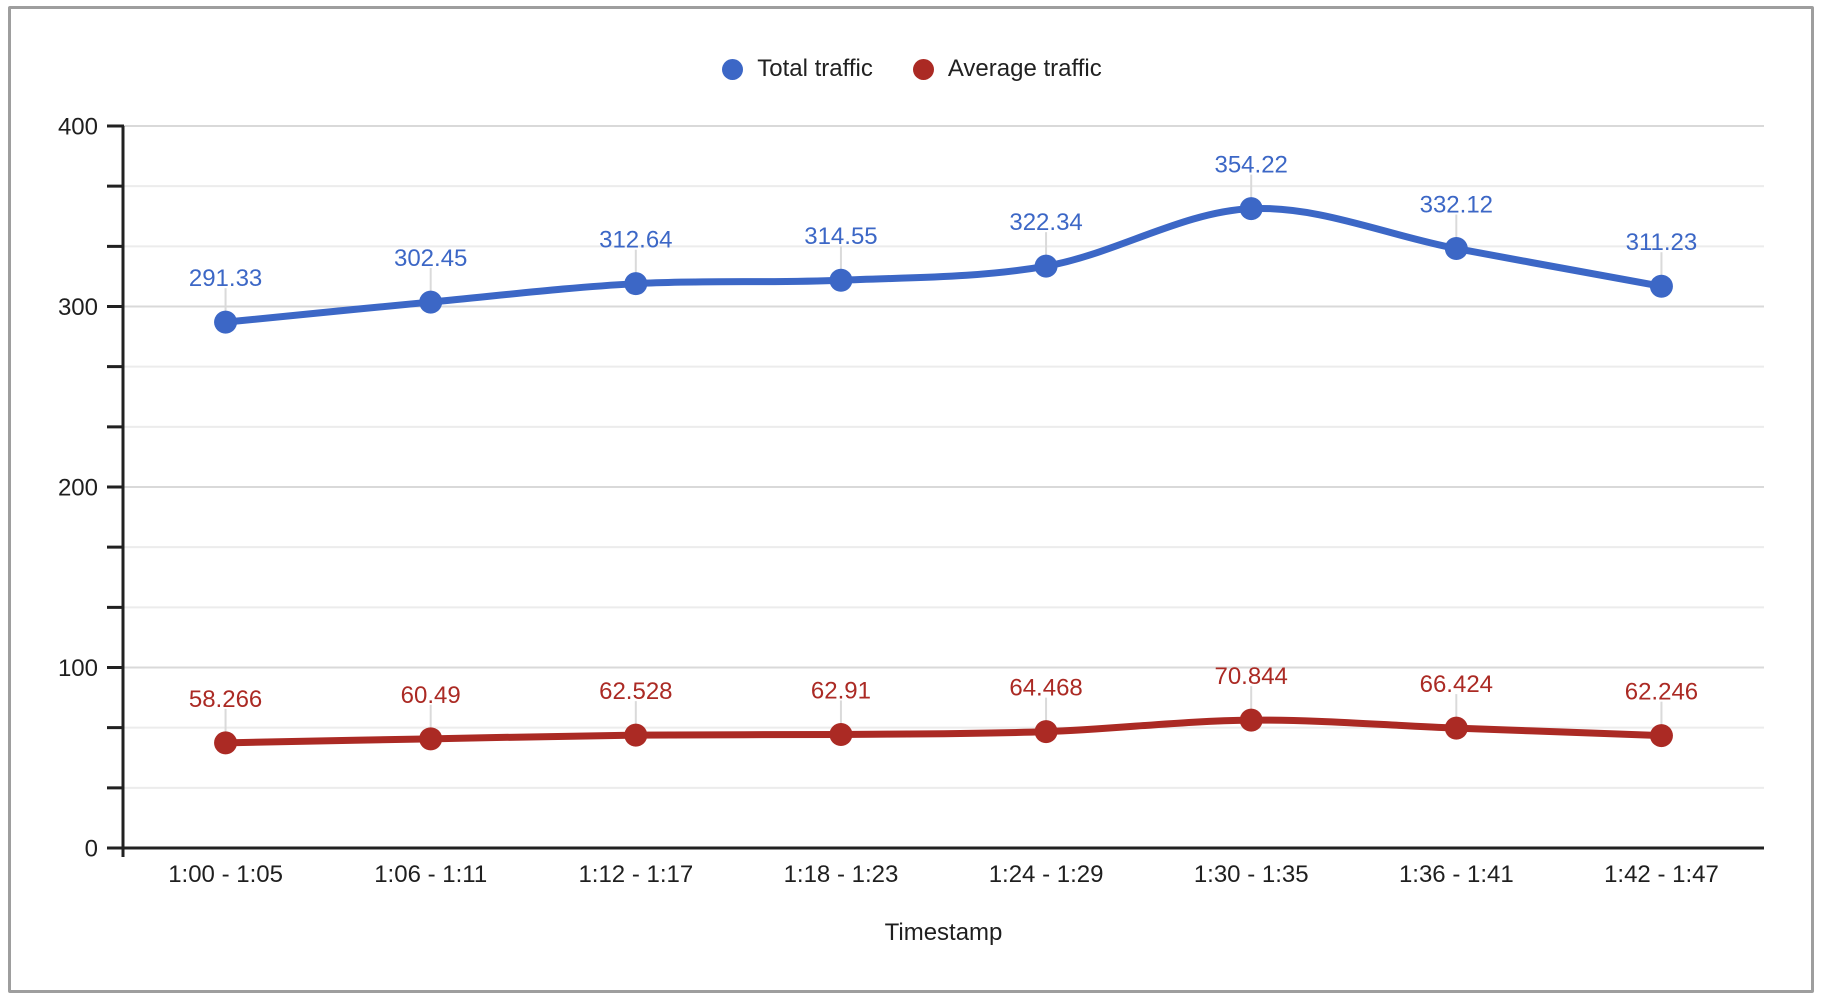 Image resolution: width=1824 pixels, height=1002 pixels. Describe the element at coordinates (225, 699) in the screenshot. I see `data-point-label-average-traffic: 58.266` at that location.